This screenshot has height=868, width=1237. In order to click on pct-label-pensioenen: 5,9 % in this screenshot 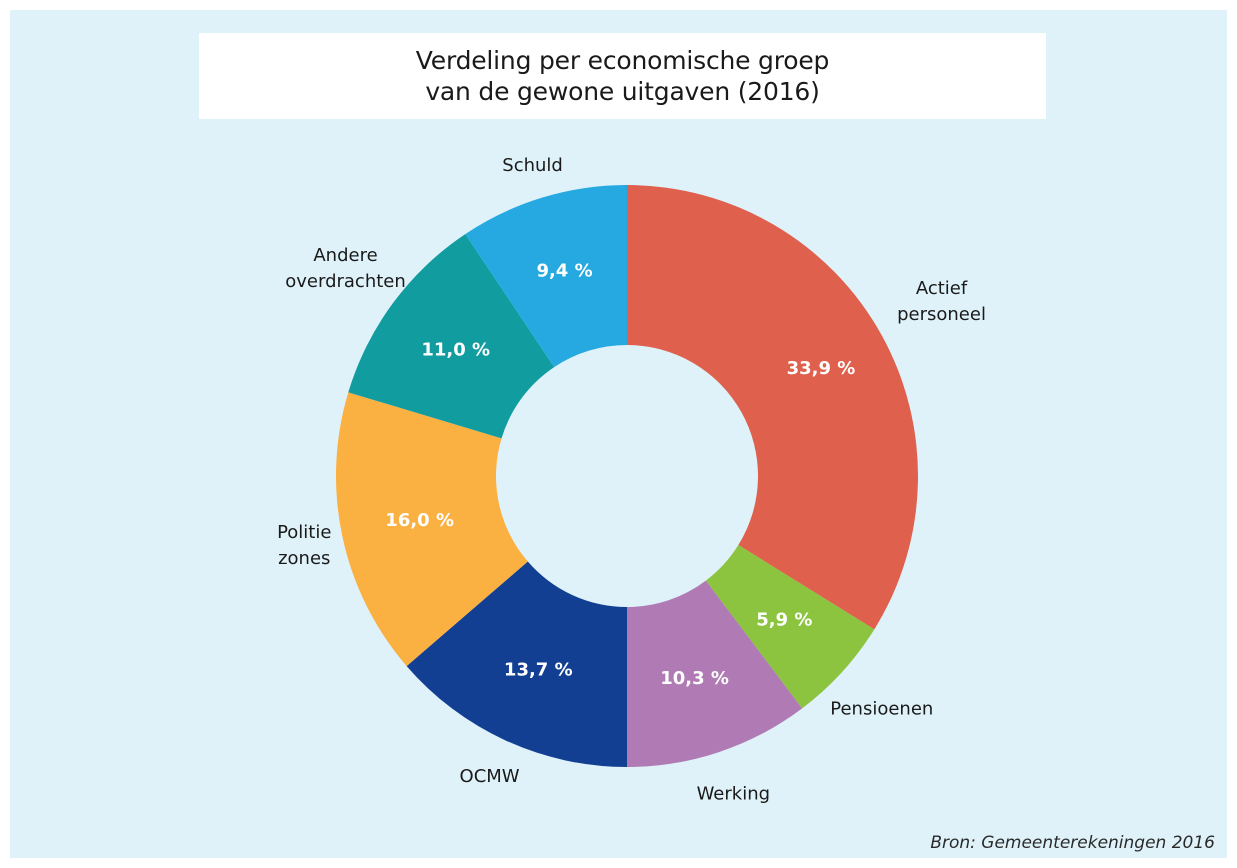, I will do `click(784, 620)`.